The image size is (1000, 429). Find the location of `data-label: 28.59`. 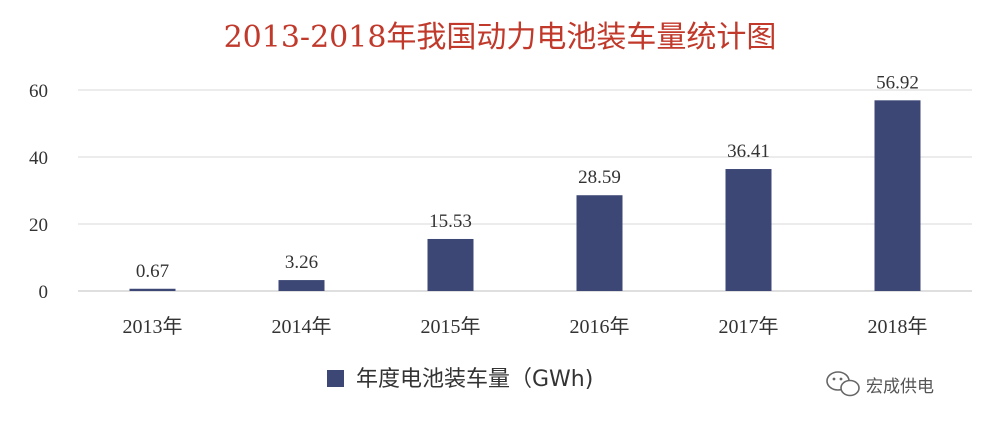

data-label: 28.59 is located at coordinates (599, 177).